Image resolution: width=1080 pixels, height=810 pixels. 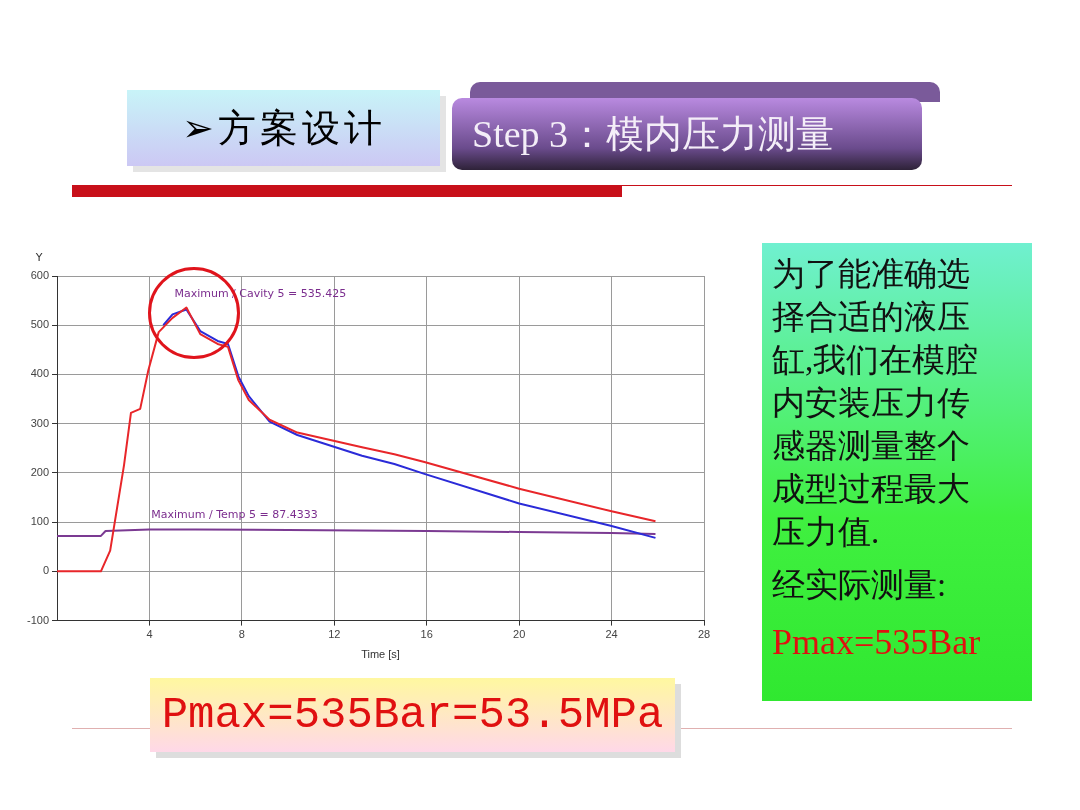 What do you see at coordinates (40, 373) in the screenshot?
I see `y-tick-label: 400` at bounding box center [40, 373].